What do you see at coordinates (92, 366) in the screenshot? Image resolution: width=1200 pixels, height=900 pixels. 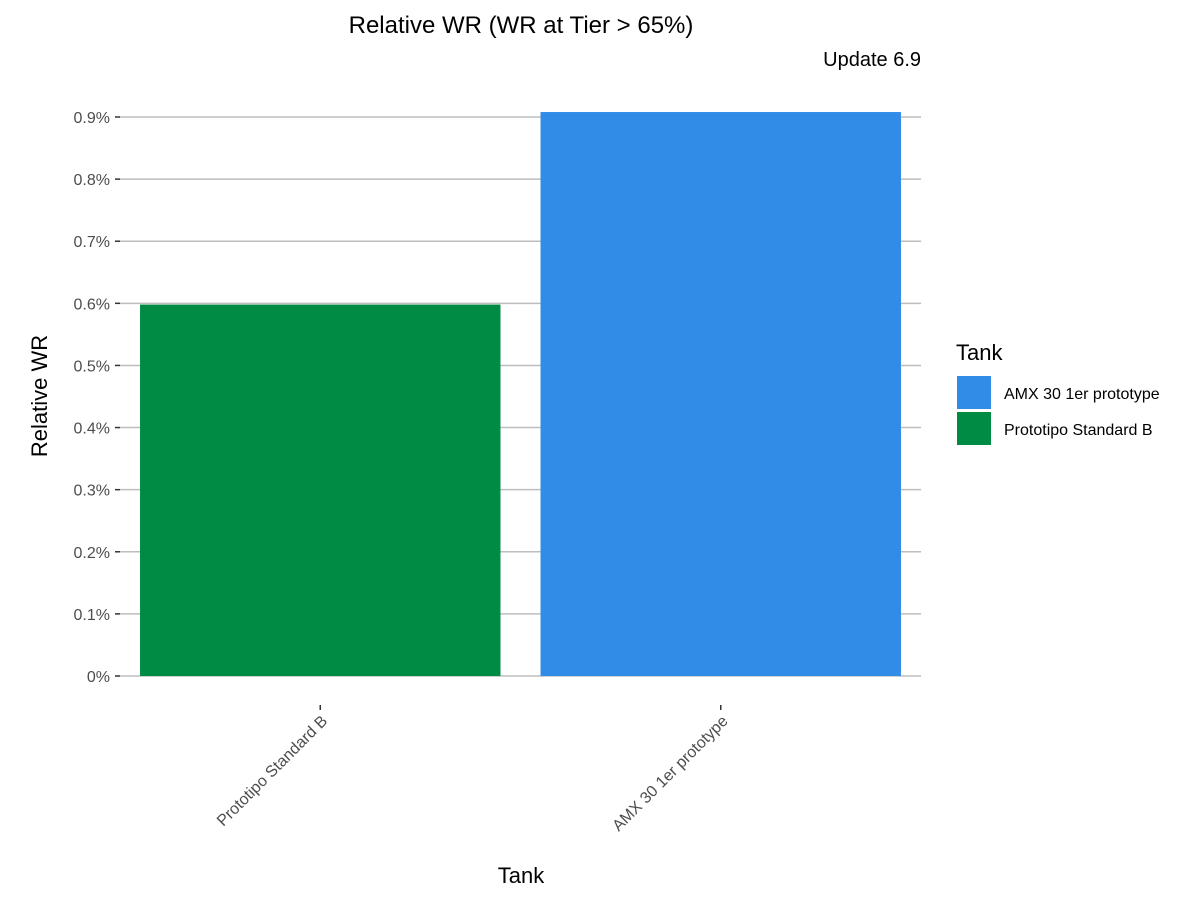 I see `y-tick-label: 0.5%` at bounding box center [92, 366].